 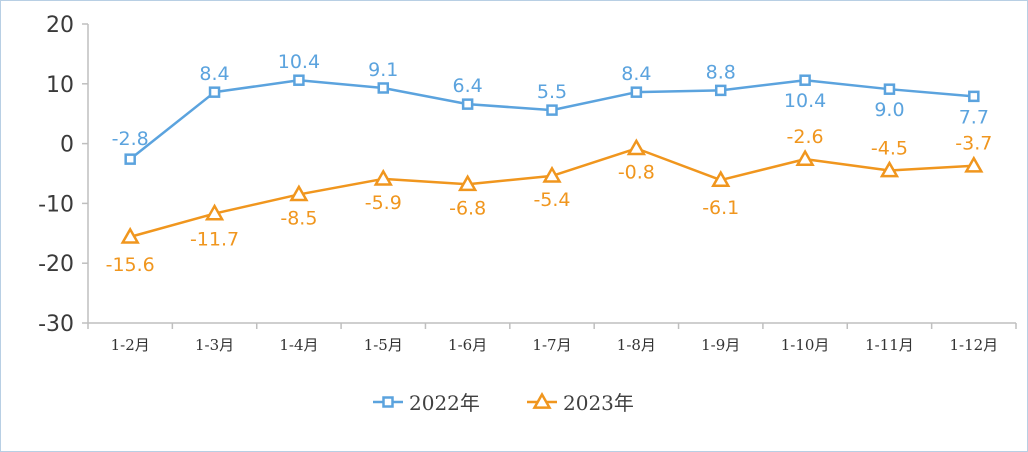 What do you see at coordinates (552, 92) in the screenshot?
I see `data-label-2022: 5.5` at bounding box center [552, 92].